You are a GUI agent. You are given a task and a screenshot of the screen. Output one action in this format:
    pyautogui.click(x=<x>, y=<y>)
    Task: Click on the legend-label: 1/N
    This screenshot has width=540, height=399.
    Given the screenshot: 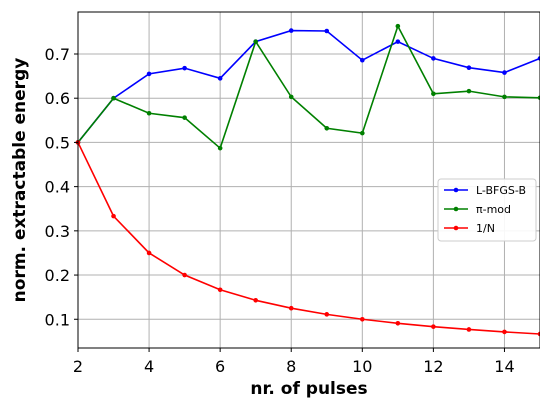 What is the action you would take?
    pyautogui.click(x=485, y=228)
    